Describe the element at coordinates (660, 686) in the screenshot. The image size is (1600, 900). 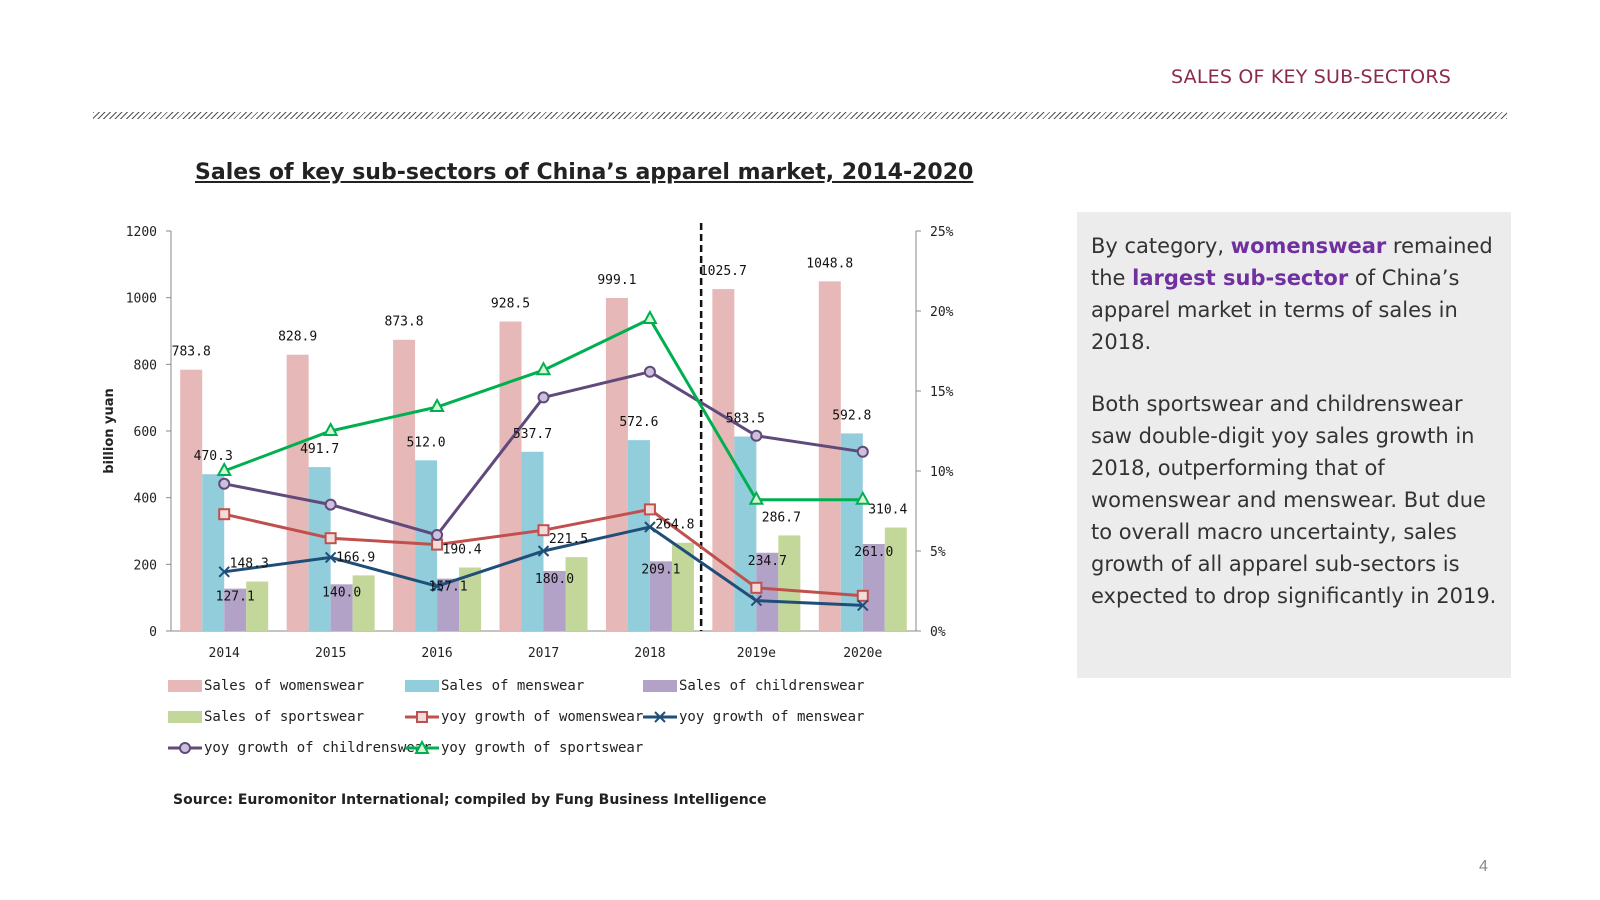
I see `legend-swatch-childrenswear` at that location.